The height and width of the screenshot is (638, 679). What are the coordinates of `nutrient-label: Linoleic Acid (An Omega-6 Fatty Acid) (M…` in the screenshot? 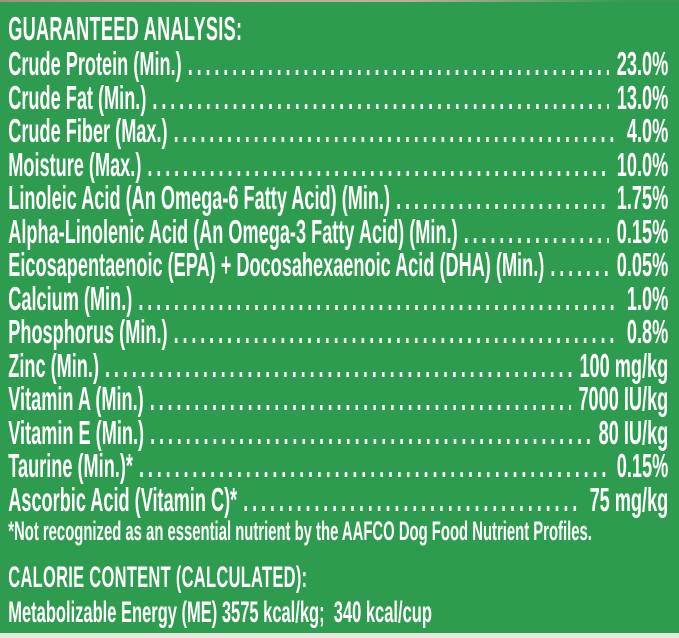 It's located at (199, 197).